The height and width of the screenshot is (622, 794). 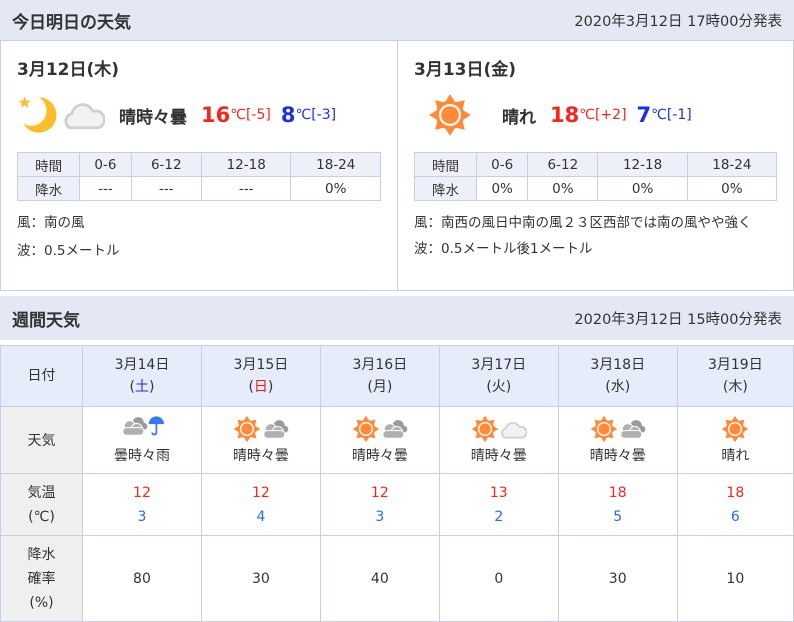 I want to click on weekly-rain: 40, so click(x=379, y=578).